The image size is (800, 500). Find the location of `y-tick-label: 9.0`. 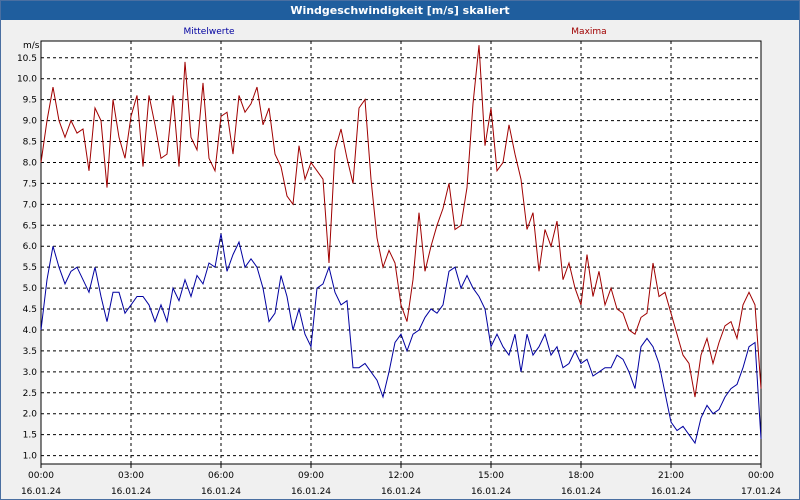

y-tick-label: 9.0 is located at coordinates (30, 122).